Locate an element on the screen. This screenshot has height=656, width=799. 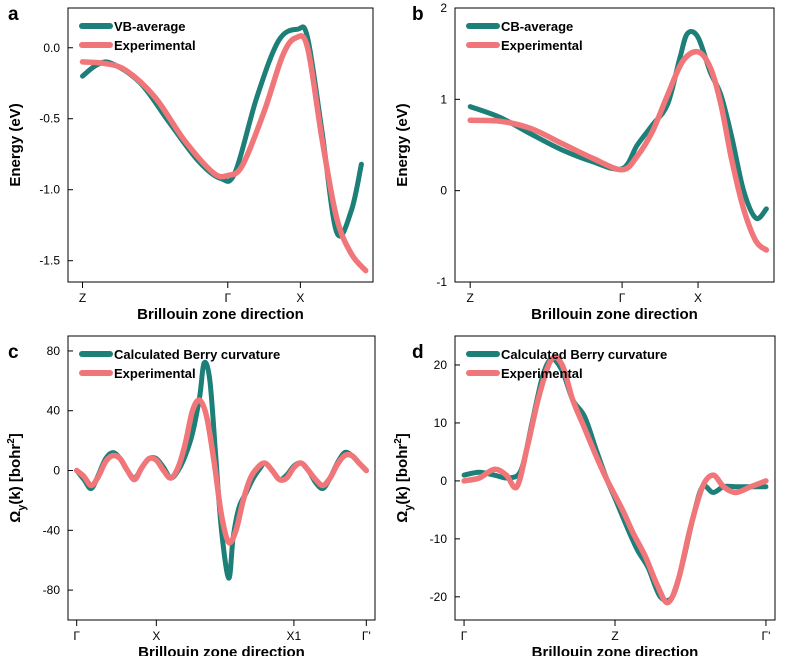
y-tick-label: 2 is located at coordinates (443, 8).